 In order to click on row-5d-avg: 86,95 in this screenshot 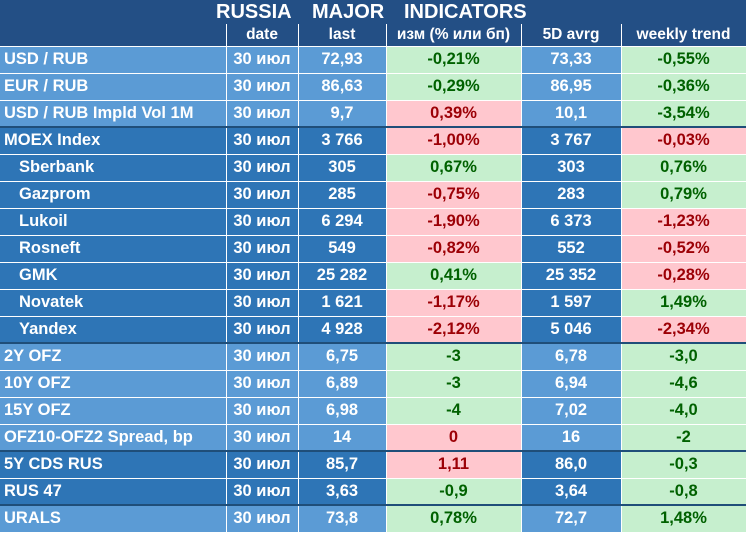, I will do `click(571, 87)`.